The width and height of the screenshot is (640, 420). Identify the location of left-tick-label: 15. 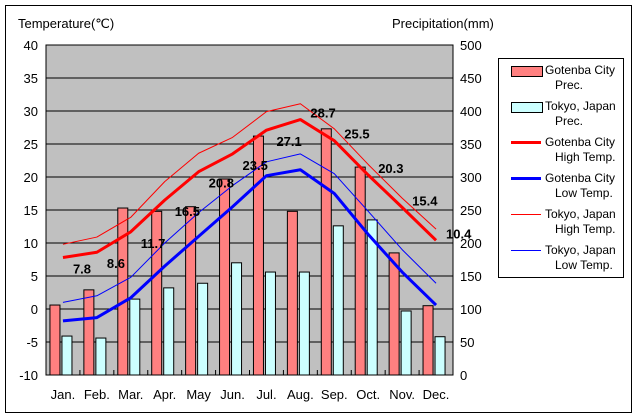
(31, 210).